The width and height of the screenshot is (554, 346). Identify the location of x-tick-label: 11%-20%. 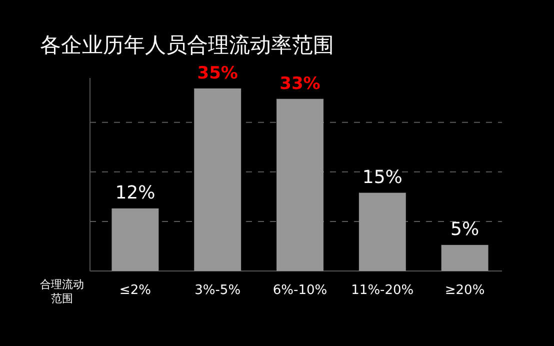
(382, 290).